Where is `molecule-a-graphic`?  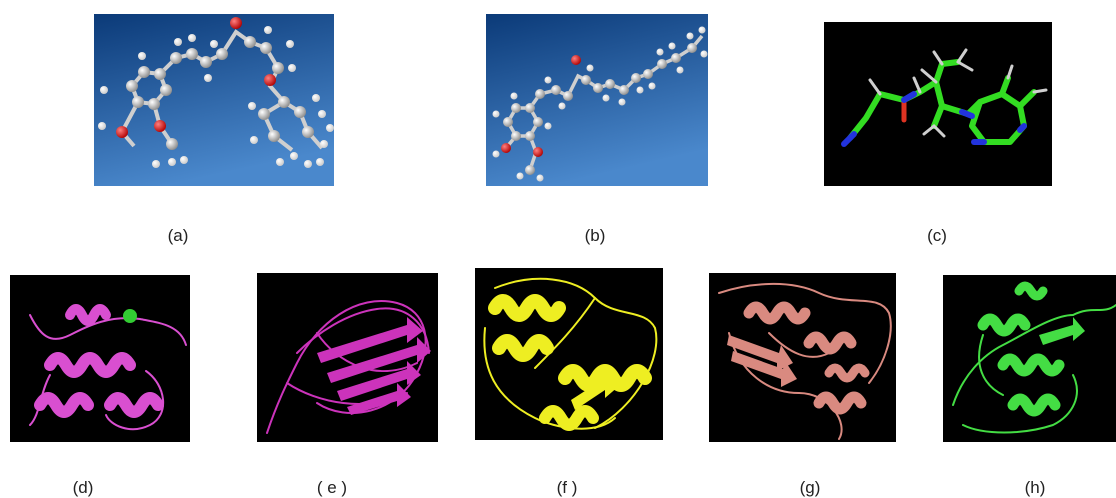
molecule-a-graphic is located at coordinates (214, 100).